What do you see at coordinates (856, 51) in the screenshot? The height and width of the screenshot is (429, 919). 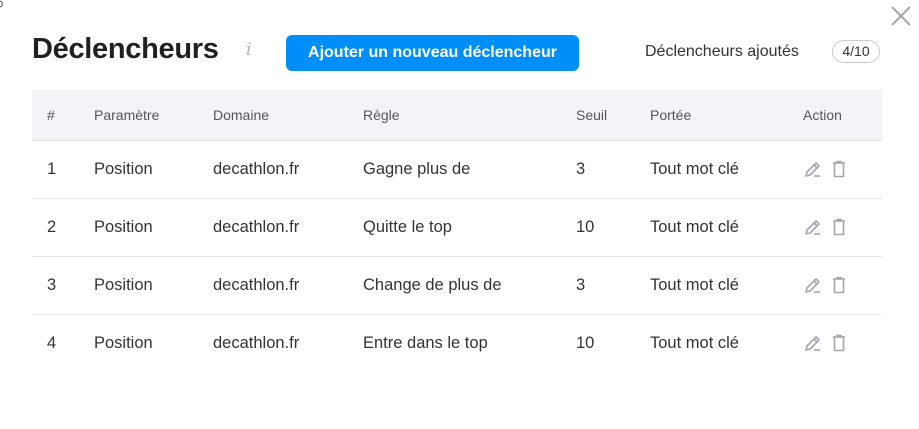 I see `triggers-count-badge: 4/10` at bounding box center [856, 51].